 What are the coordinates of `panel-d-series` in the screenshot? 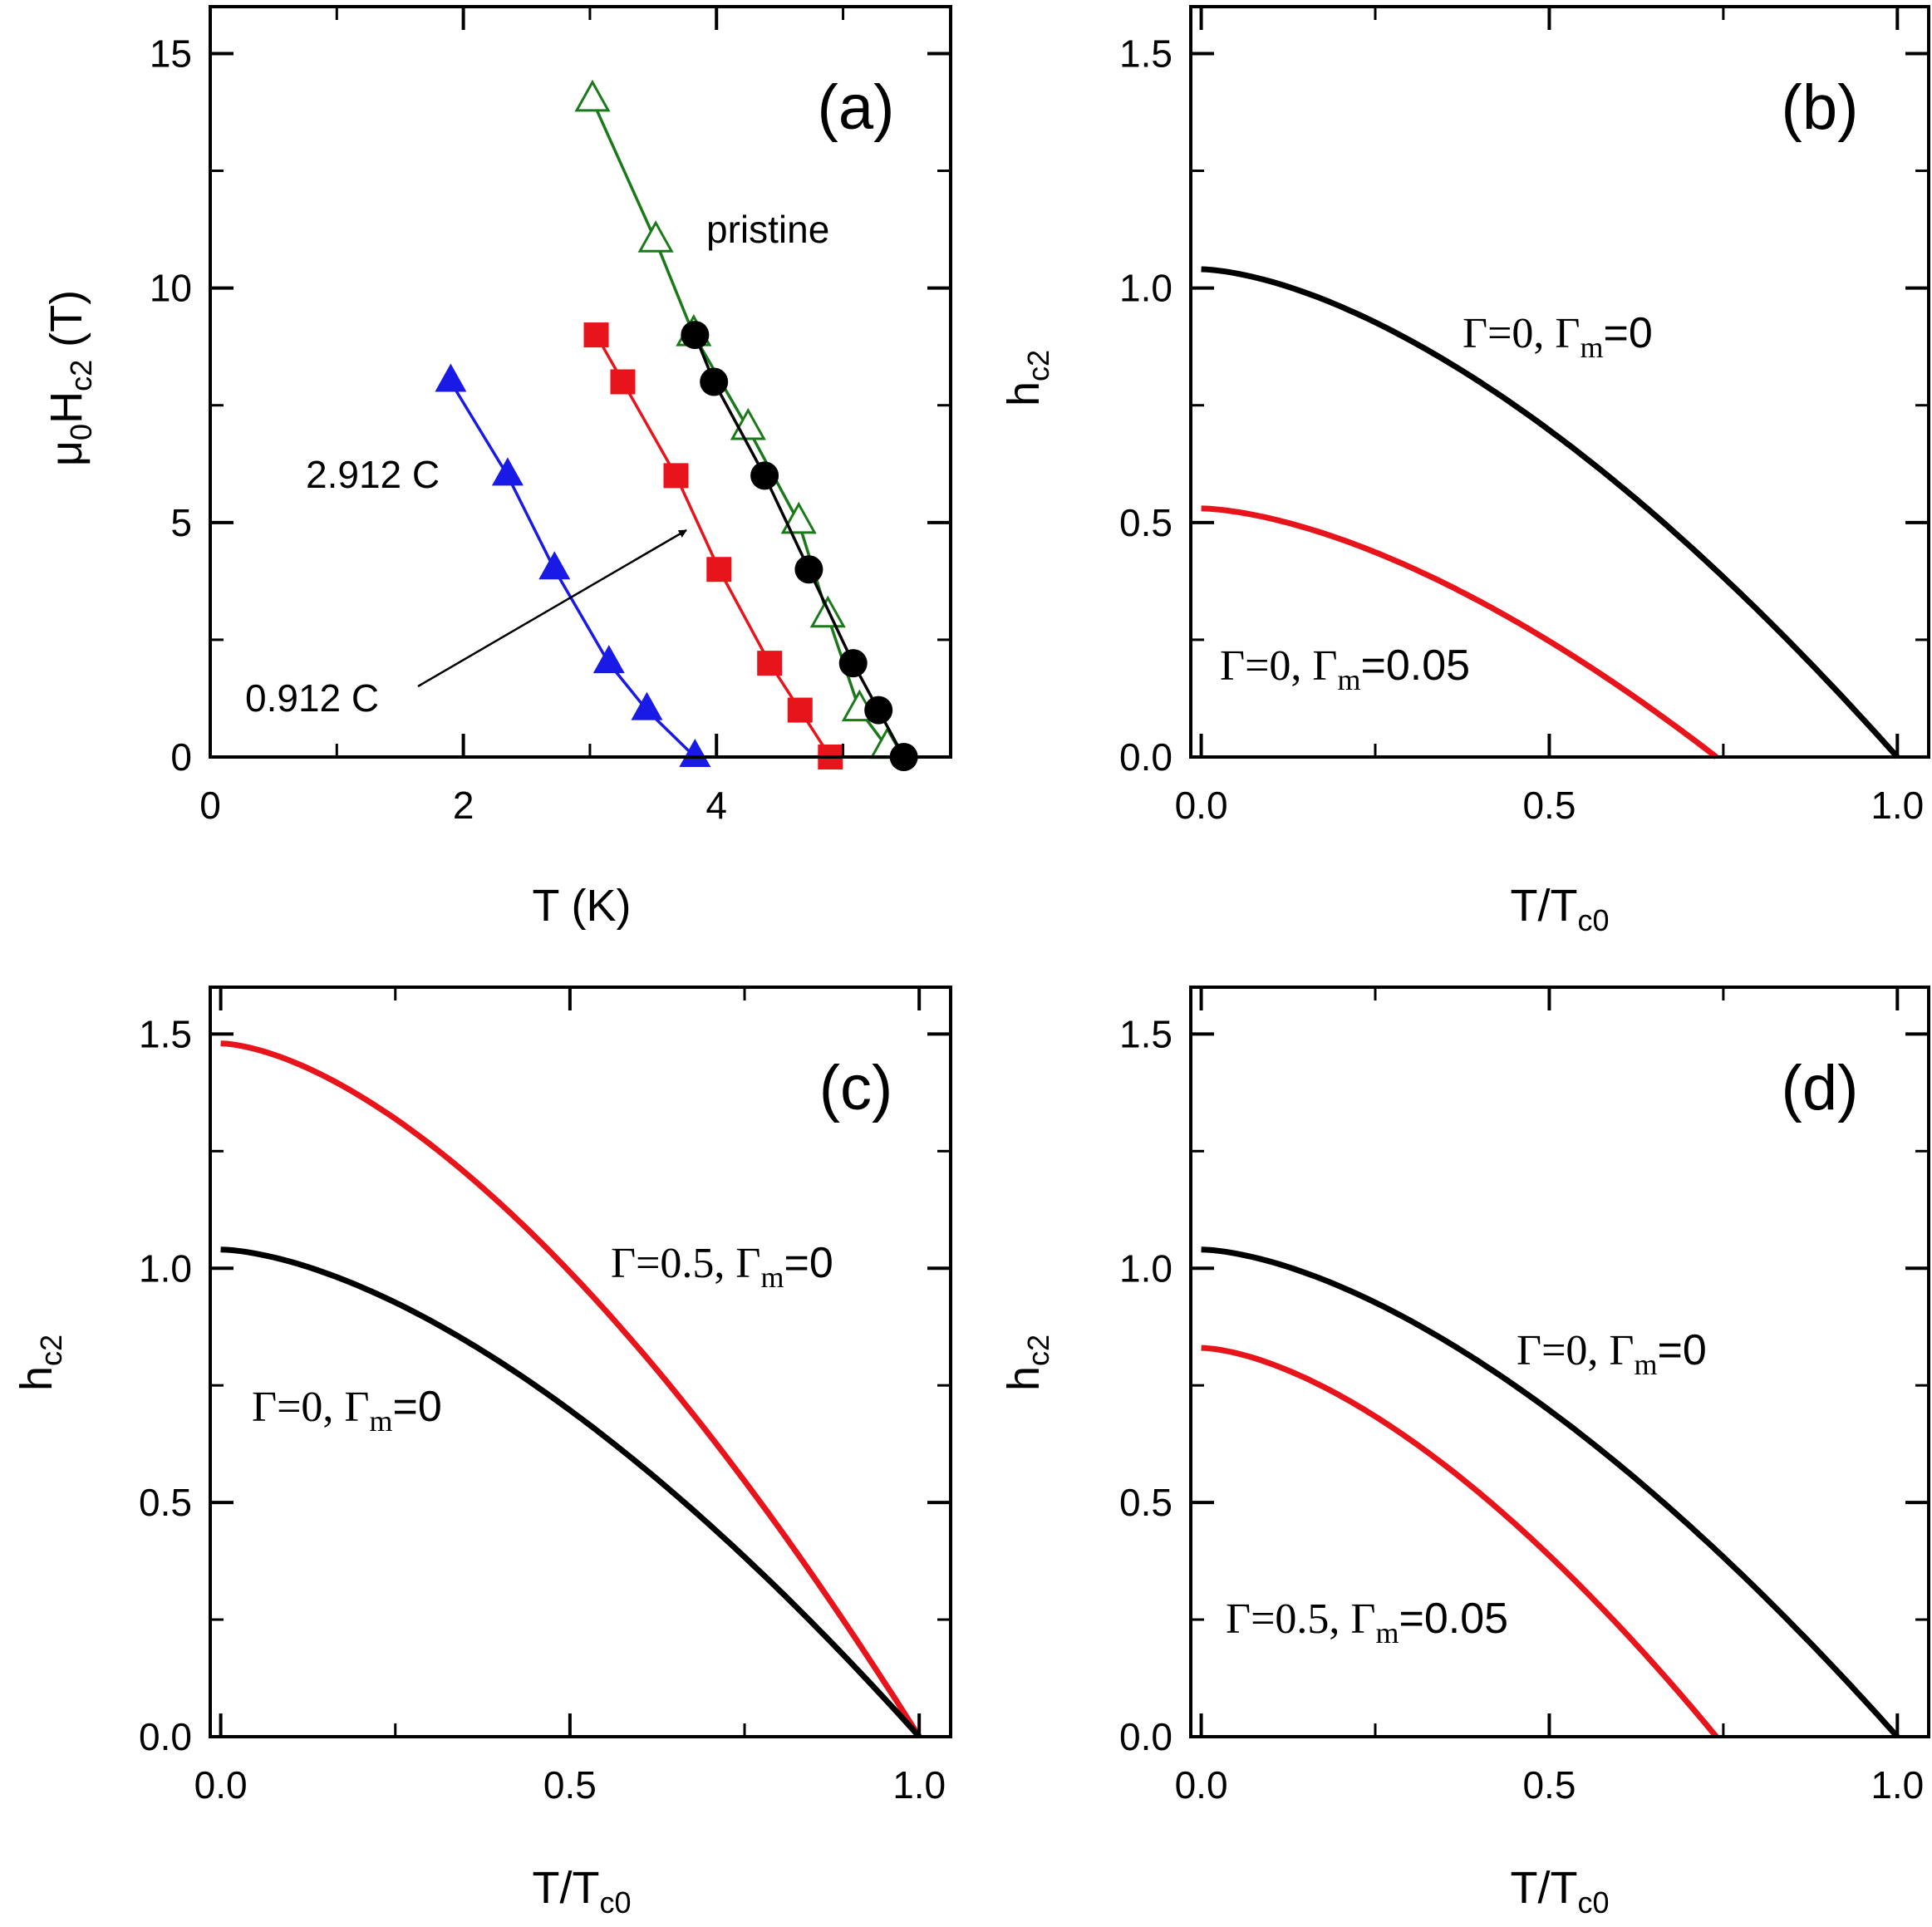 It's located at (1550, 1492).